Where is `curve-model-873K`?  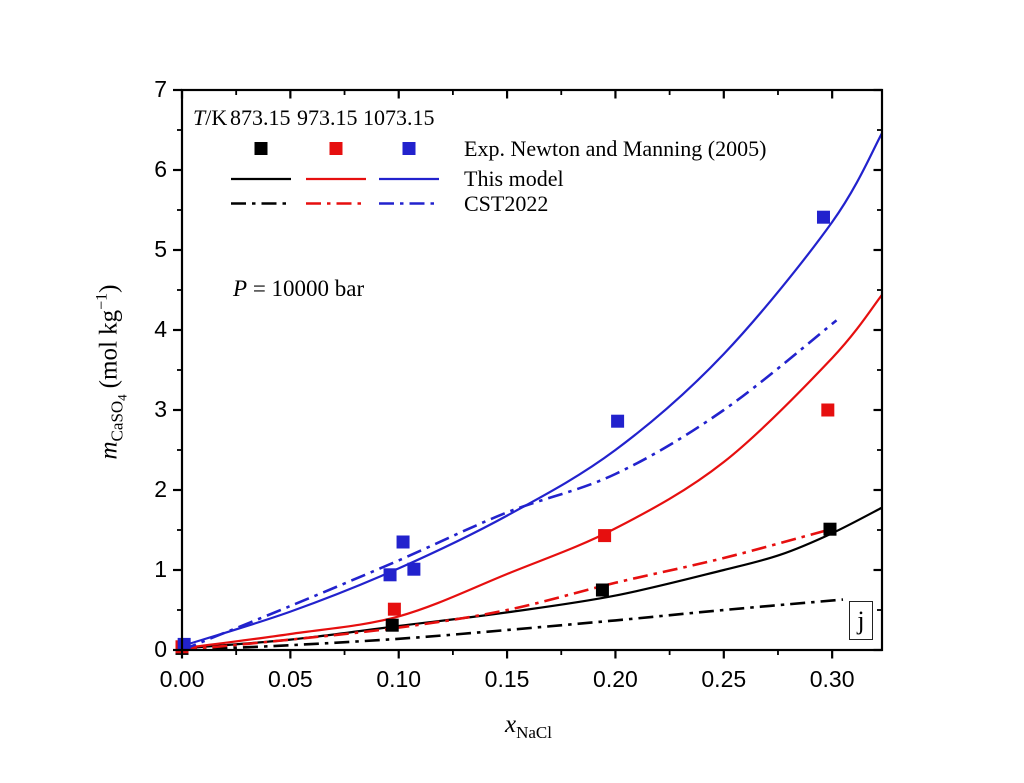 curve-model-873K is located at coordinates (532, 578).